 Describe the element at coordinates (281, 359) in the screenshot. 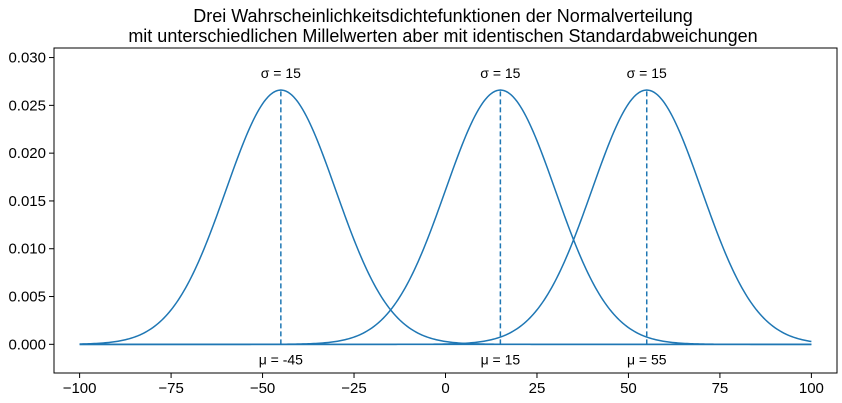

I see `mu-label: μ = -45` at that location.